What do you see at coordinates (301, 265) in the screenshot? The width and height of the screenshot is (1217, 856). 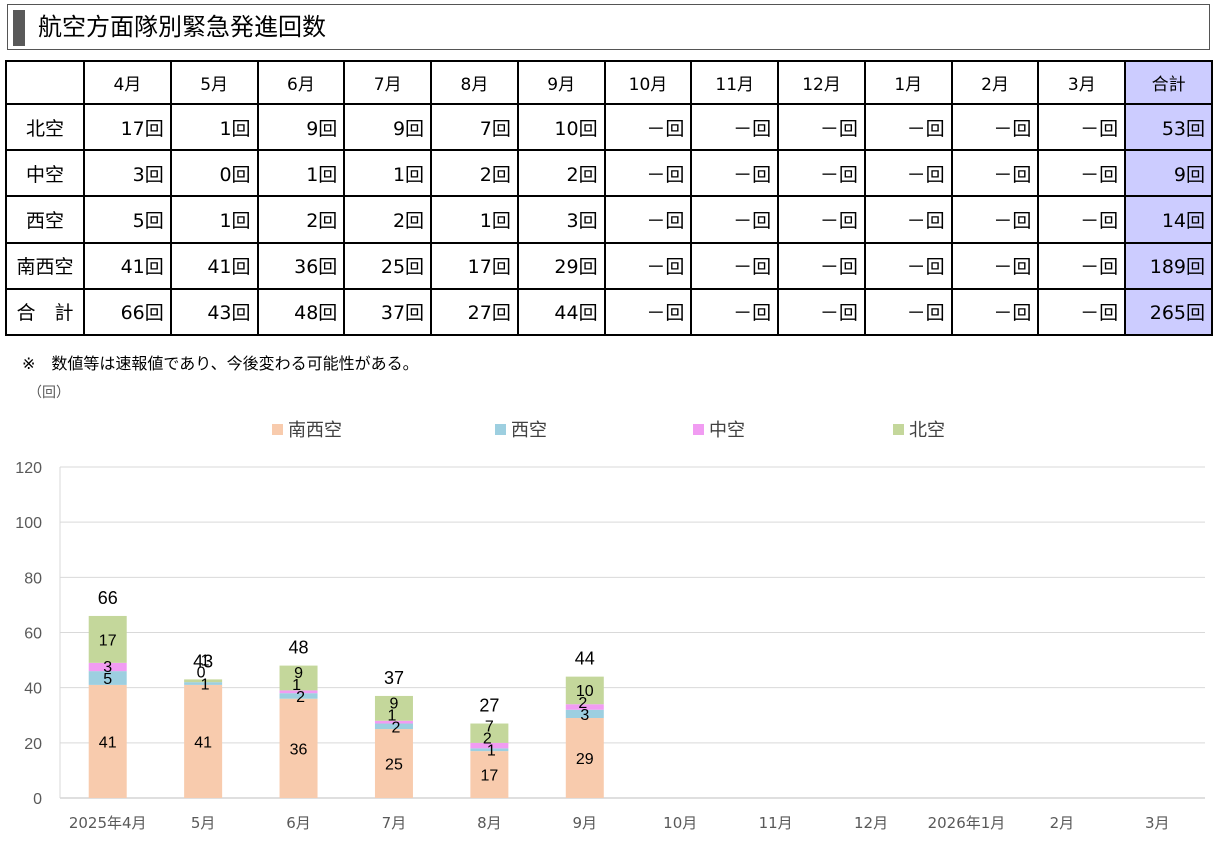 I see `table-cell: 36回` at bounding box center [301, 265].